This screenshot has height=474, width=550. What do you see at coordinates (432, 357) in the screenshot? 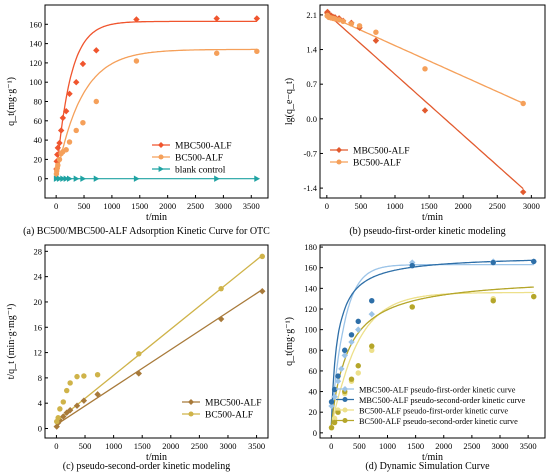
I see `fit-curve` at bounding box center [432, 357].